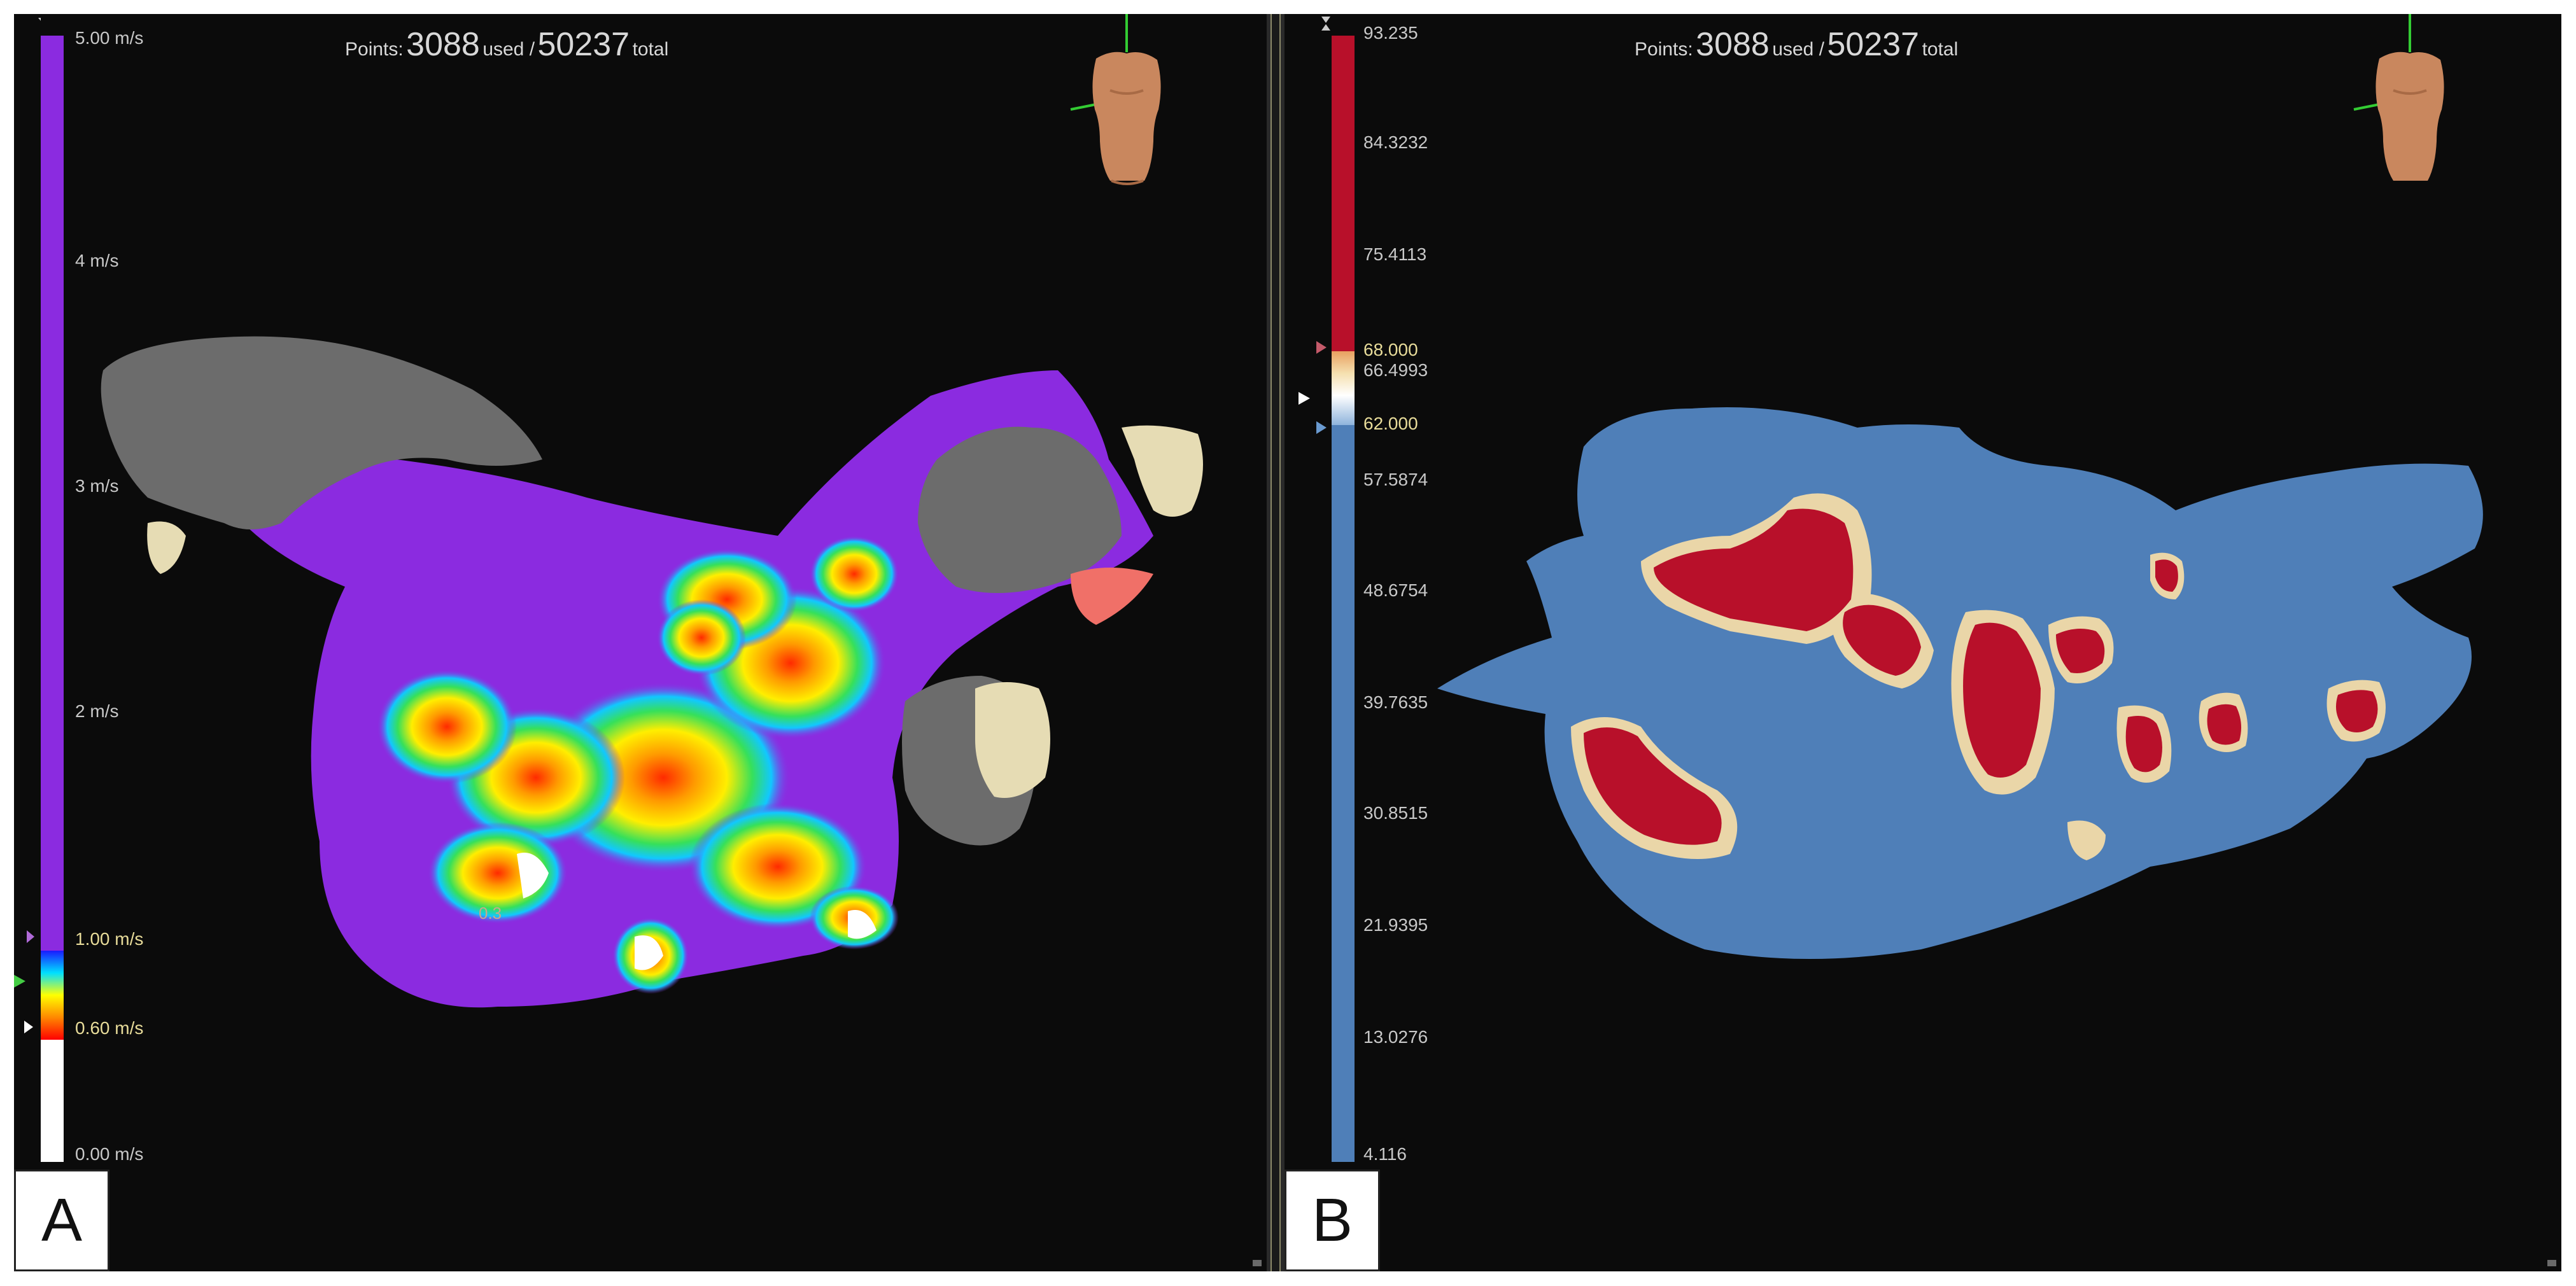 Image resolution: width=2576 pixels, height=1286 pixels. I want to click on panel-letter-b: B, so click(1332, 1221).